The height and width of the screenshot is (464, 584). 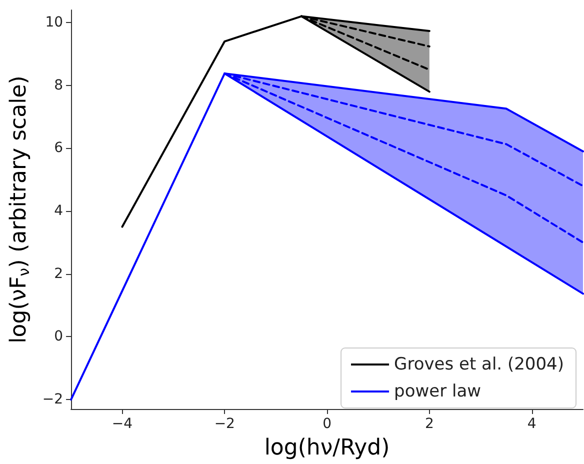 I want to click on x-tick-label: −4, so click(x=122, y=424).